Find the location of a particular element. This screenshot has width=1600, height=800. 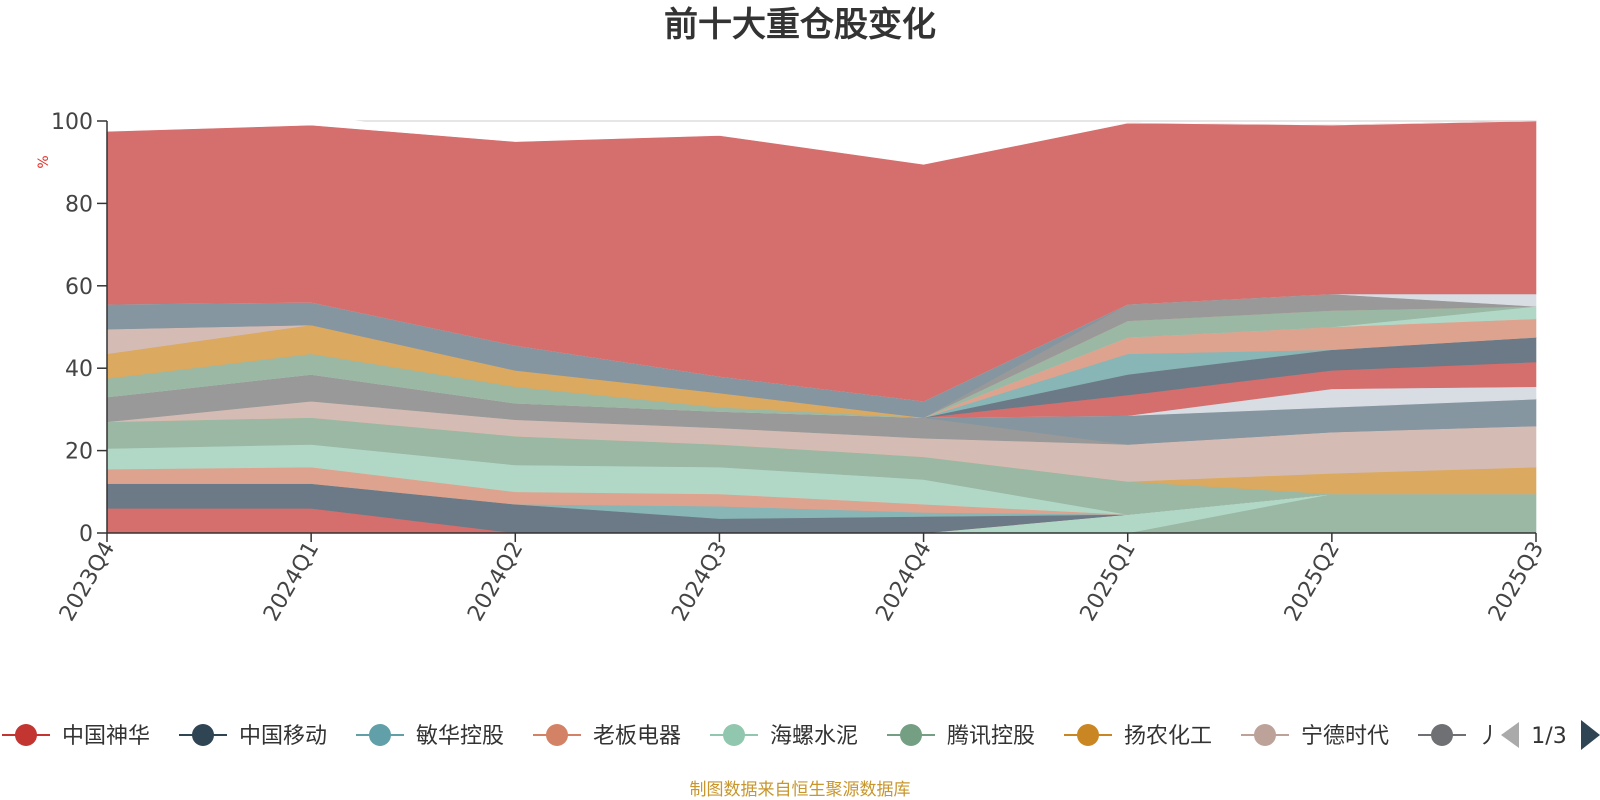

legend-item: 扬农化工 is located at coordinates (1138, 736).